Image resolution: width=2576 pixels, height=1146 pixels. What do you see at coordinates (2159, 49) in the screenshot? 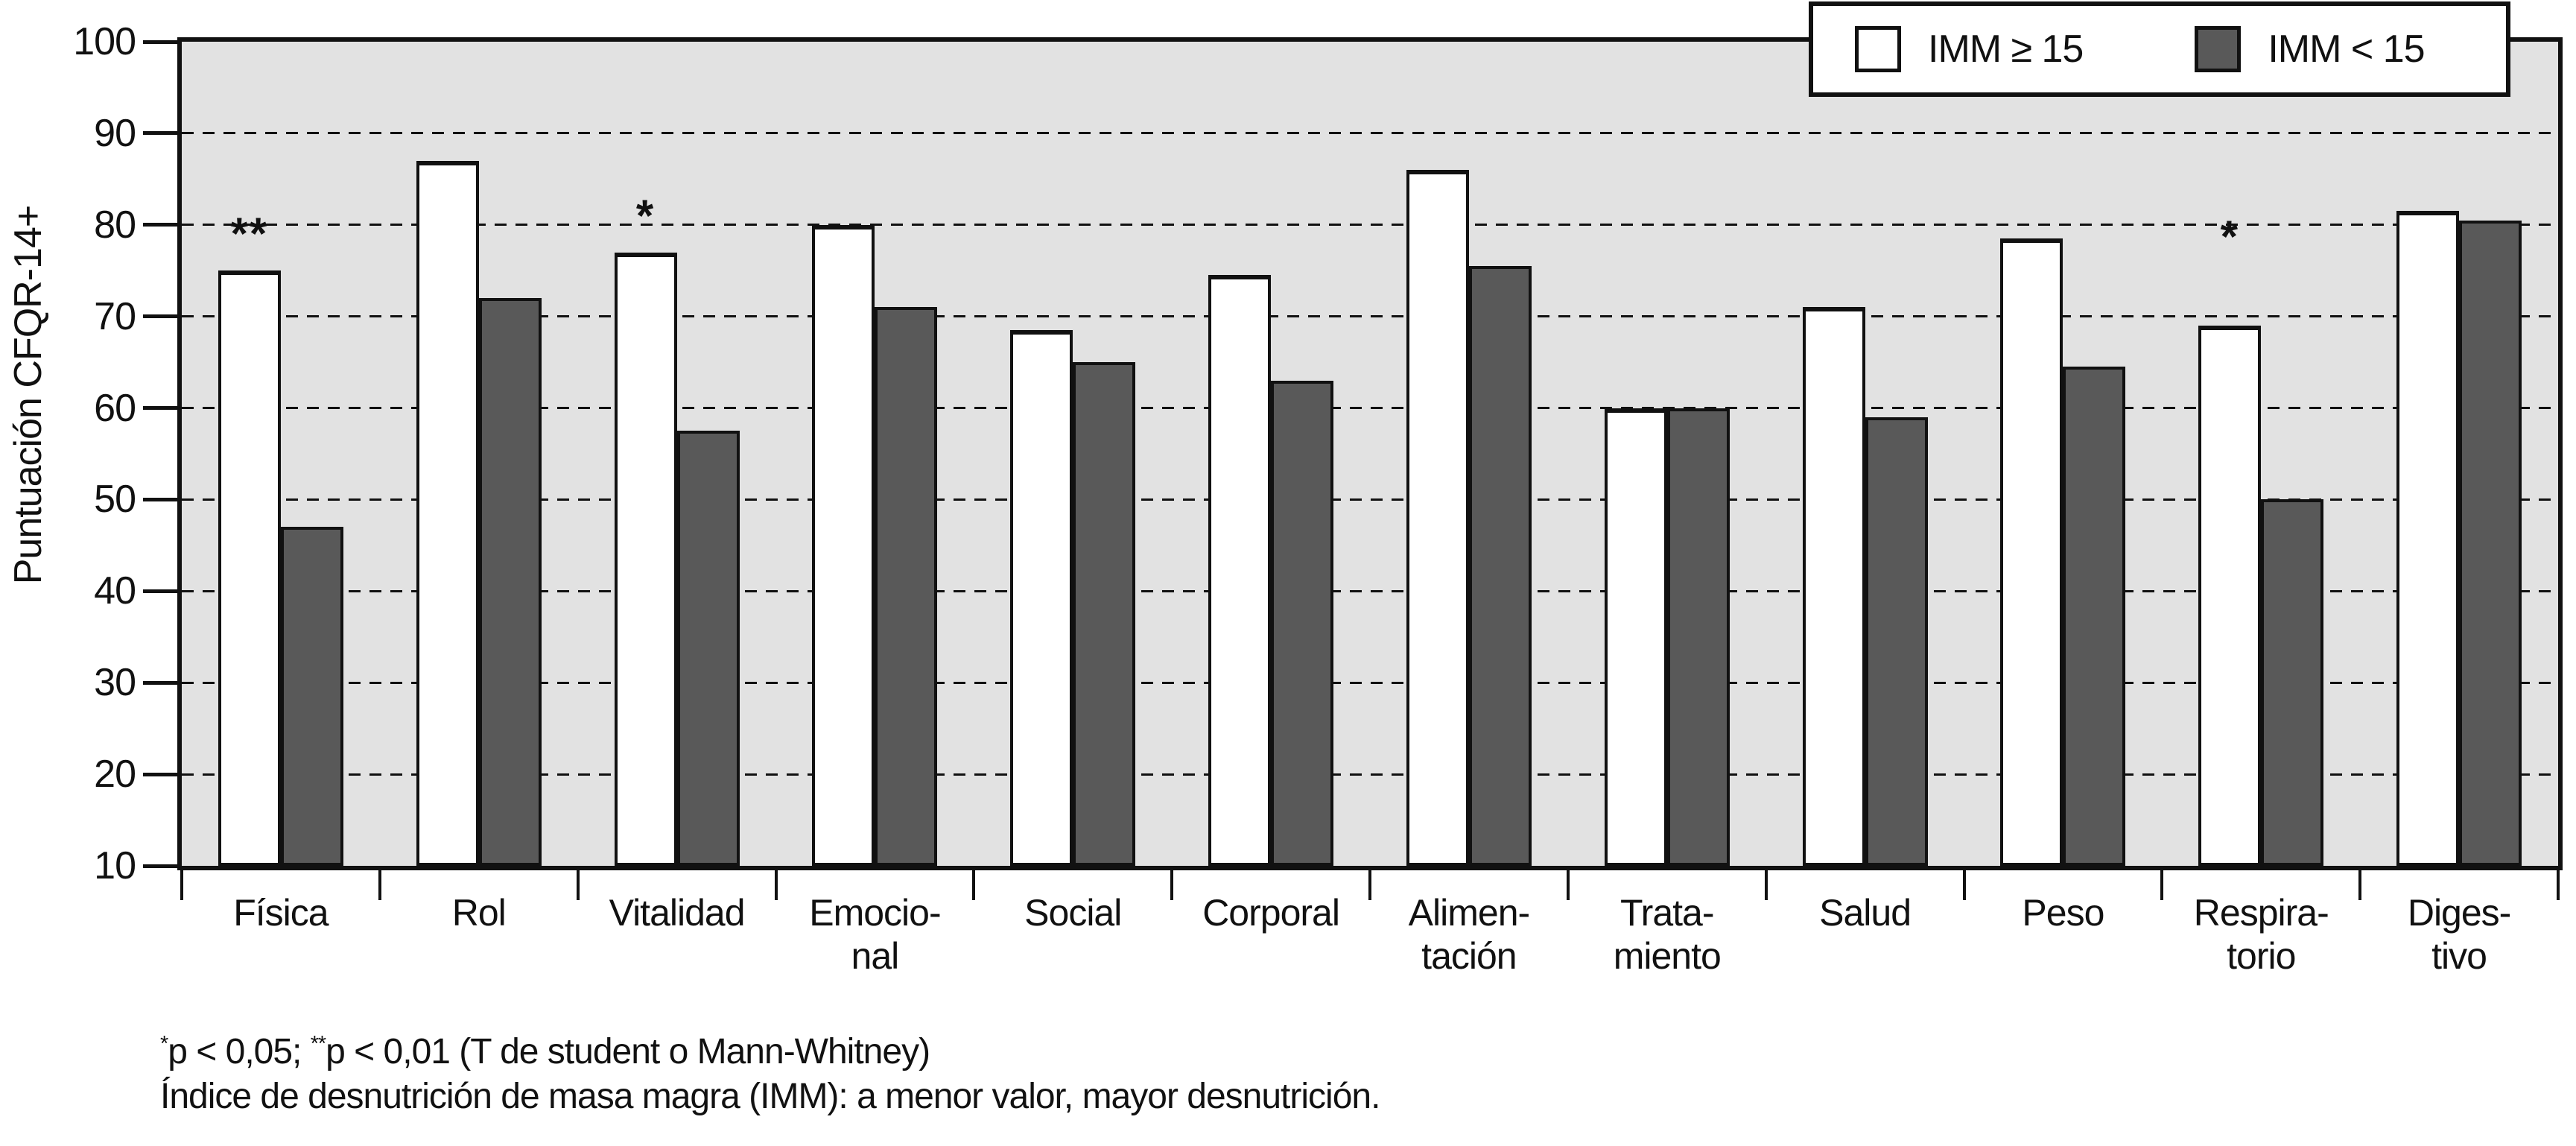
I see `legend: IMM ≥ 15 IMM < 15` at bounding box center [2159, 49].